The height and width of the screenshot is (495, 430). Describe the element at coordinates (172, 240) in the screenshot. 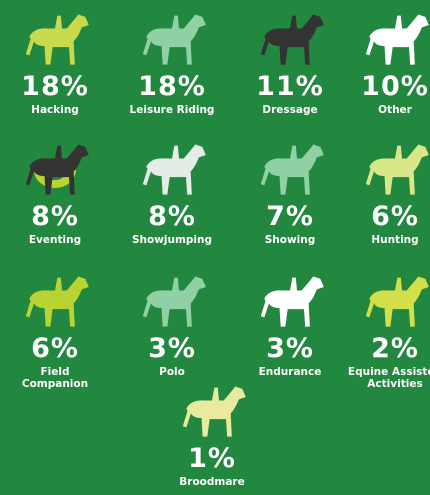

I see `activity-label: Showjumping` at that location.